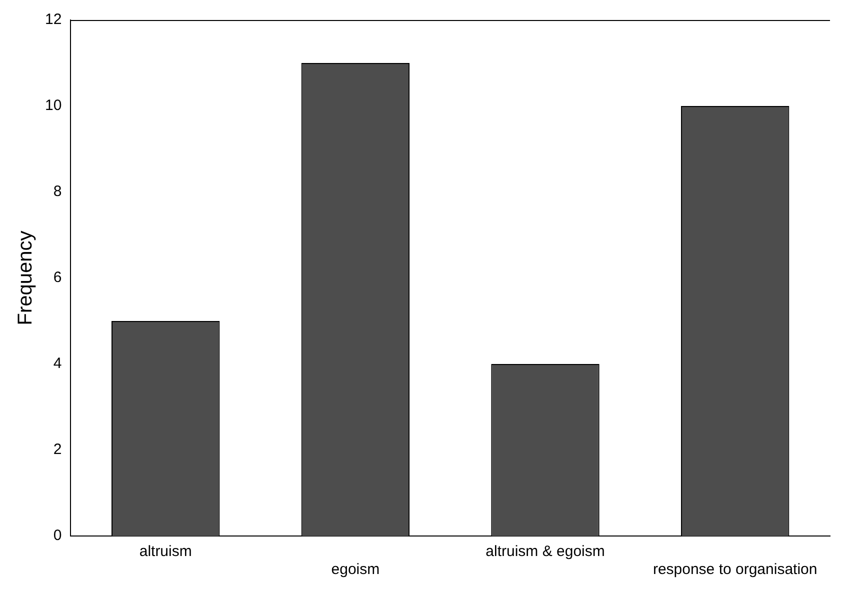 This screenshot has height=592, width=850. What do you see at coordinates (57, 363) in the screenshot?
I see `y-tick-label: 4` at bounding box center [57, 363].